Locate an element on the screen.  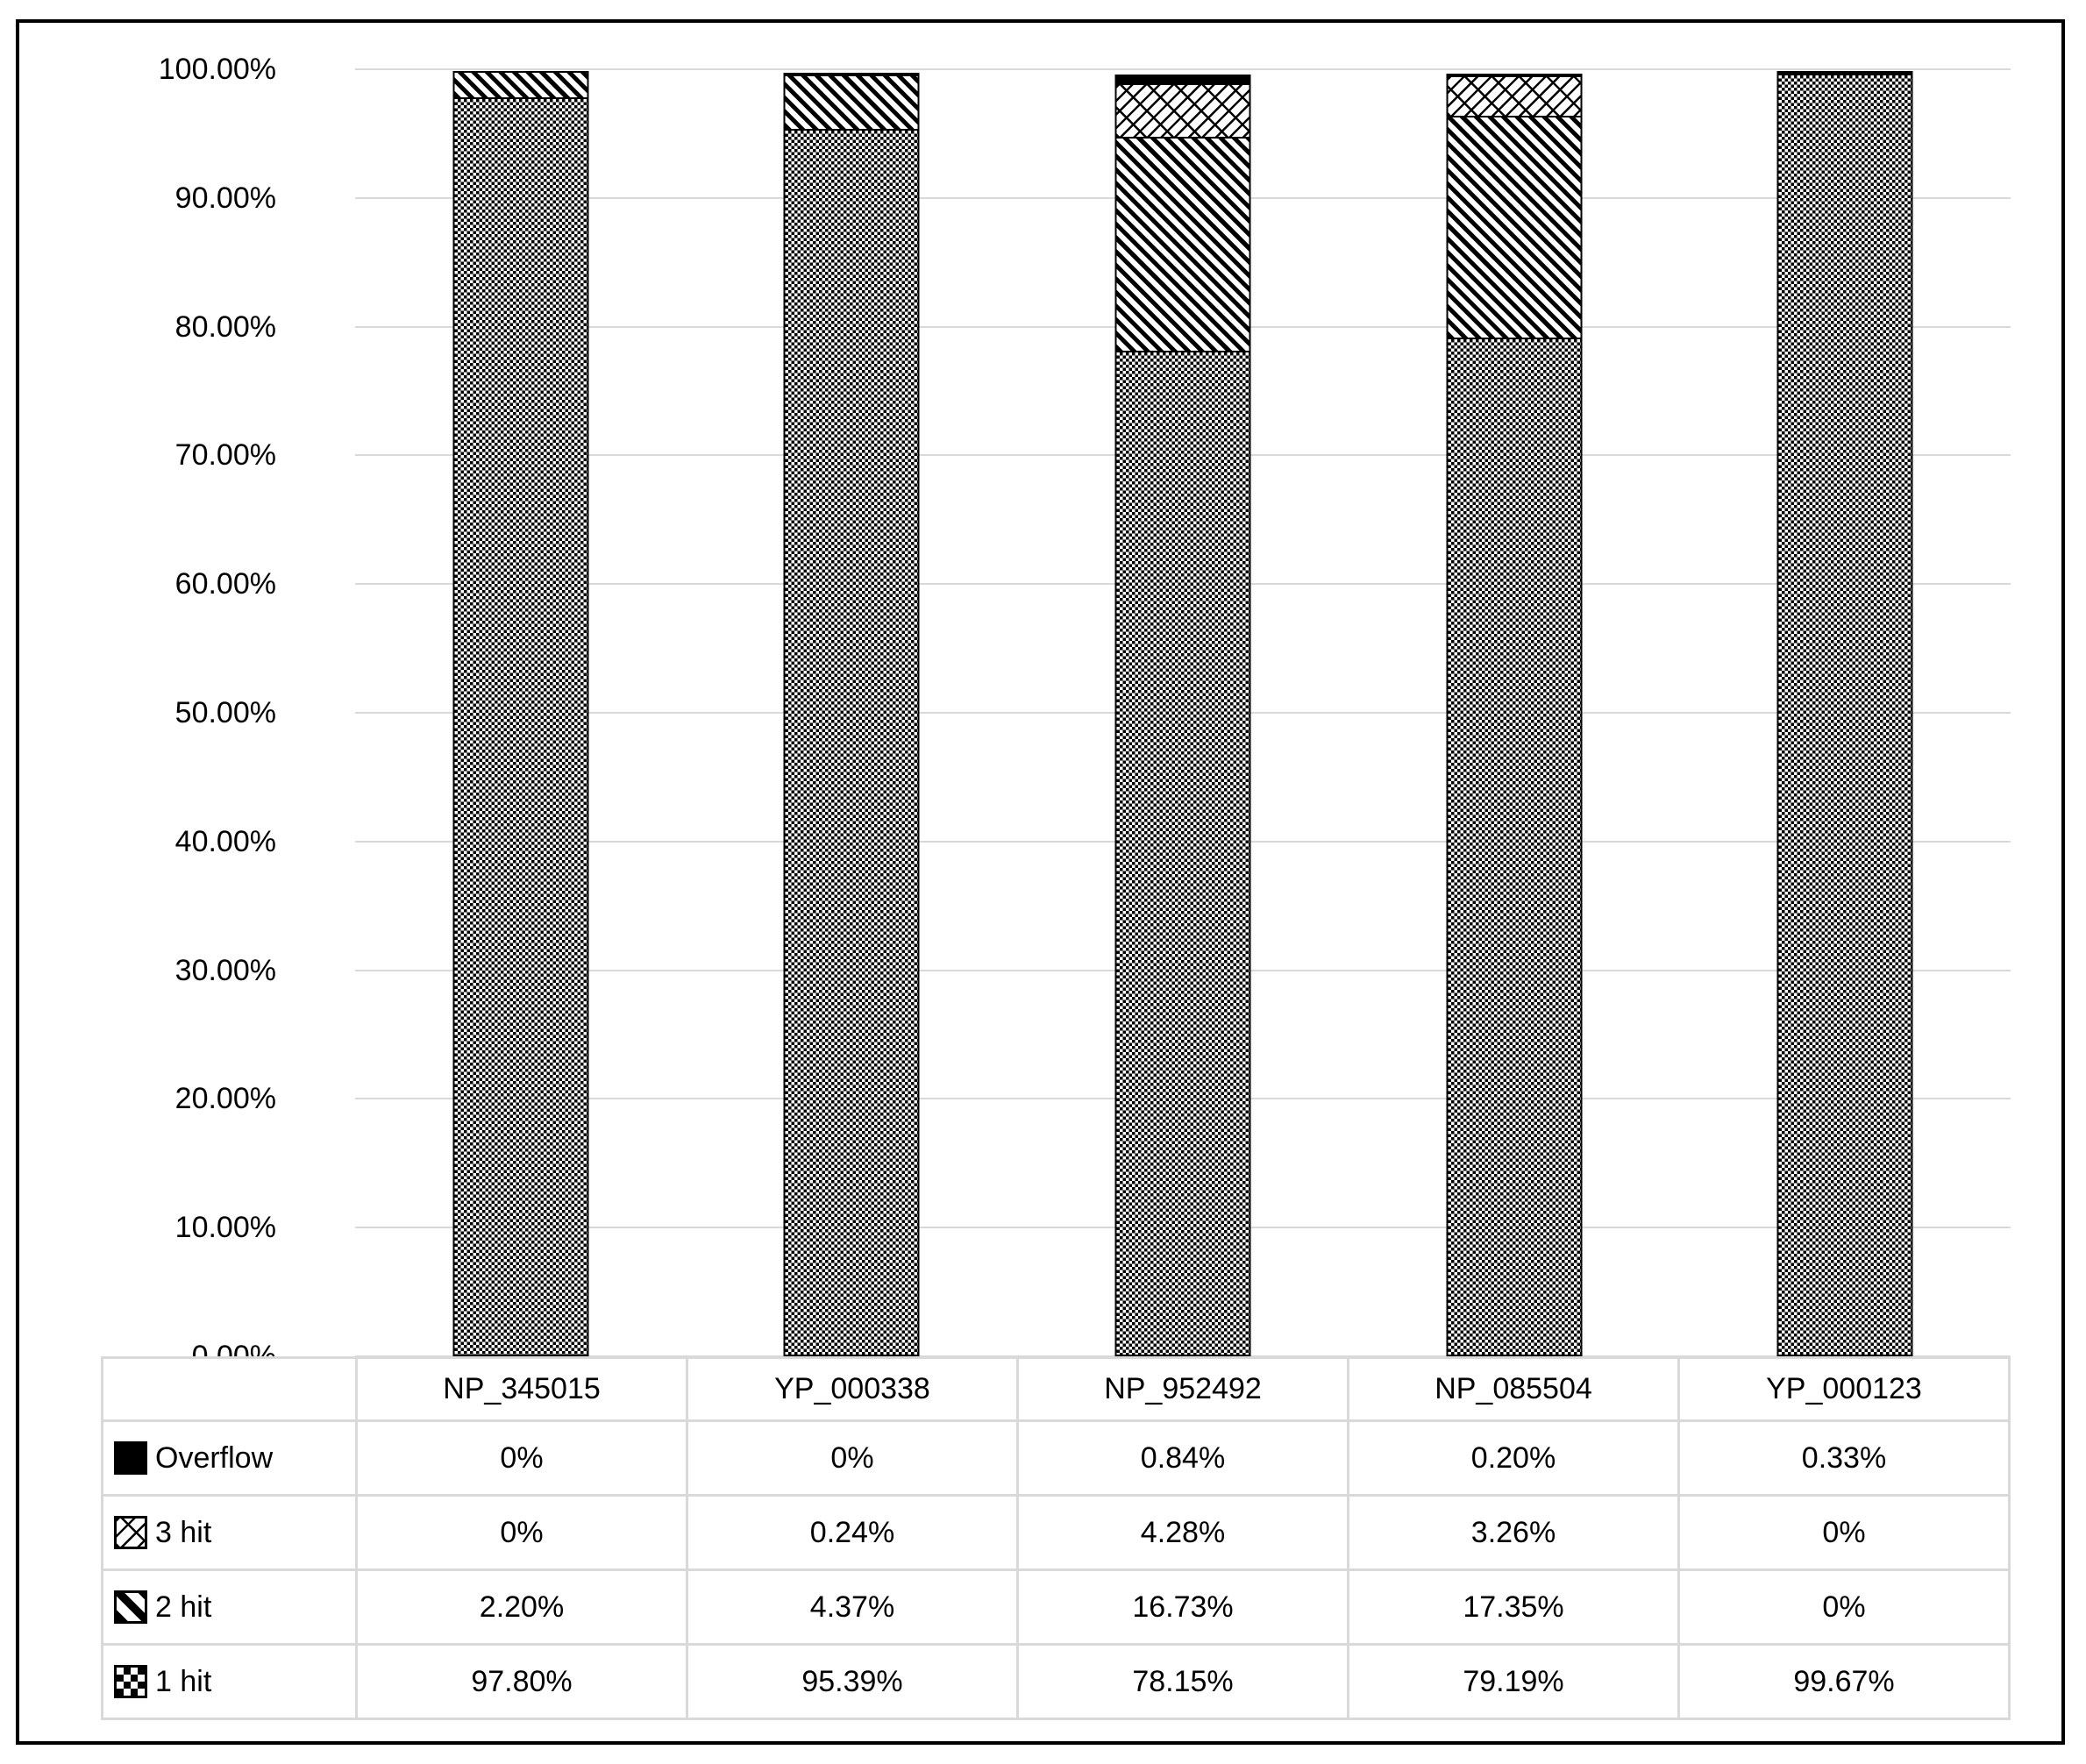
table-cell: 99.67% is located at coordinates (1844, 1681).